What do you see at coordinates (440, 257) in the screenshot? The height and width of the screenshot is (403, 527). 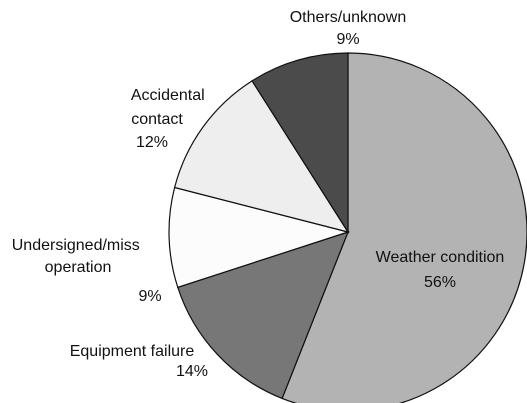 I see `slice-label: Weather condition` at bounding box center [440, 257].